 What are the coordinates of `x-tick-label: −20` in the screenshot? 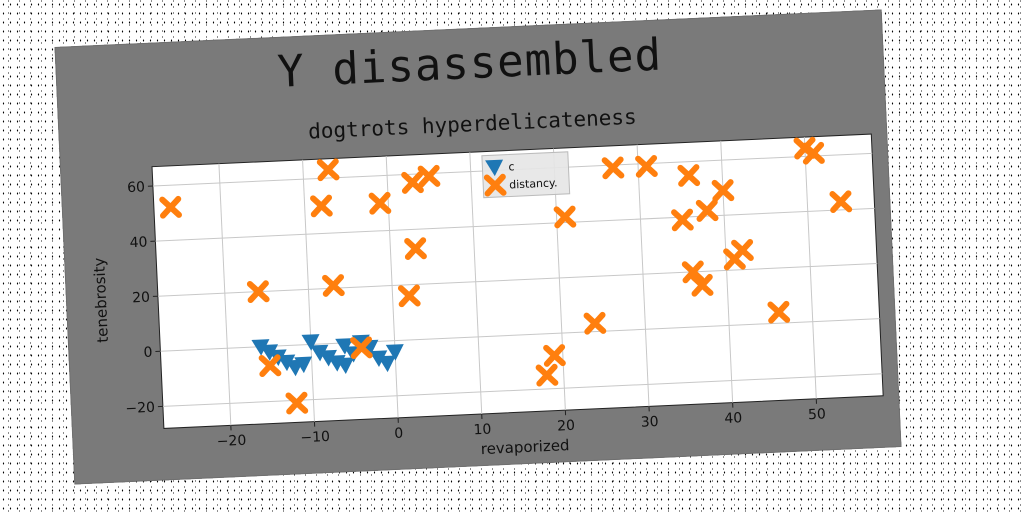 It's located at (231, 441).